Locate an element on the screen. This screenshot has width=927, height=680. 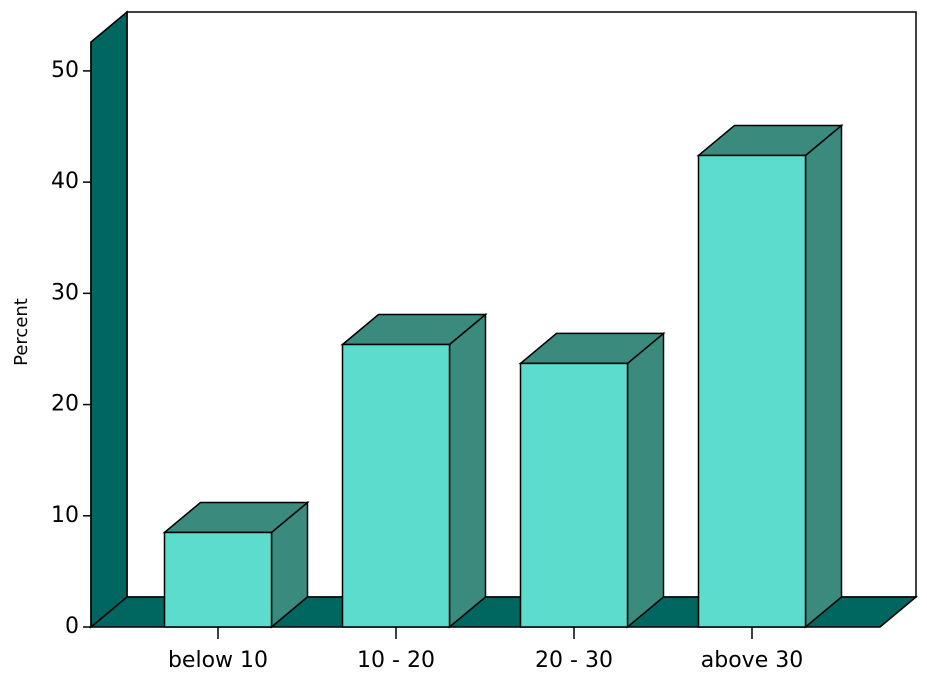
y-axis-label: Percent is located at coordinates (21, 332).